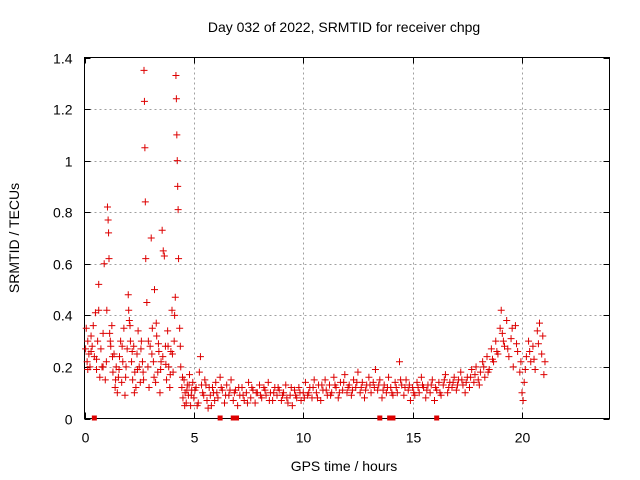 This screenshot has width=640, height=480. Describe the element at coordinates (14, 238) in the screenshot. I see `y-axis-label: SRMTID / TECUs` at that location.